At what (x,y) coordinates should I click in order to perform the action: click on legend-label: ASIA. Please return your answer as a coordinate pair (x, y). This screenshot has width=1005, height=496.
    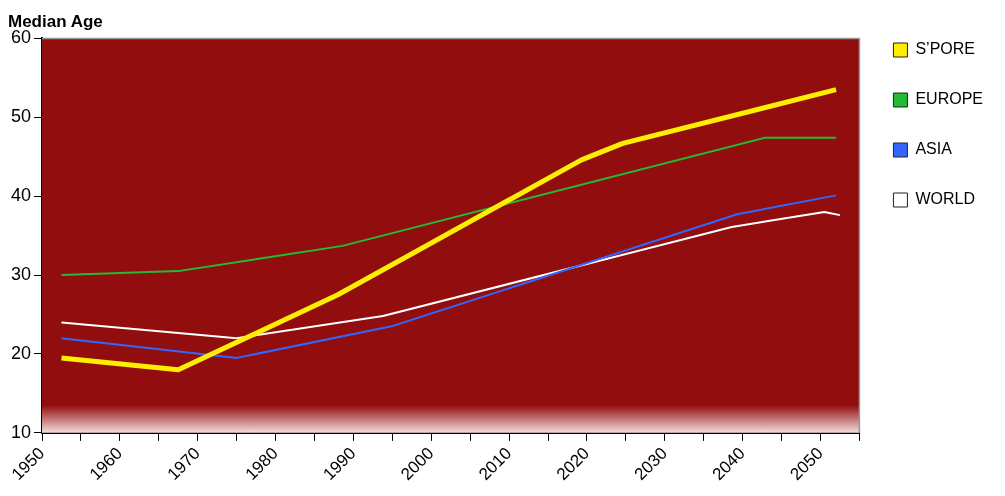
    Looking at the image, I should click on (934, 149).